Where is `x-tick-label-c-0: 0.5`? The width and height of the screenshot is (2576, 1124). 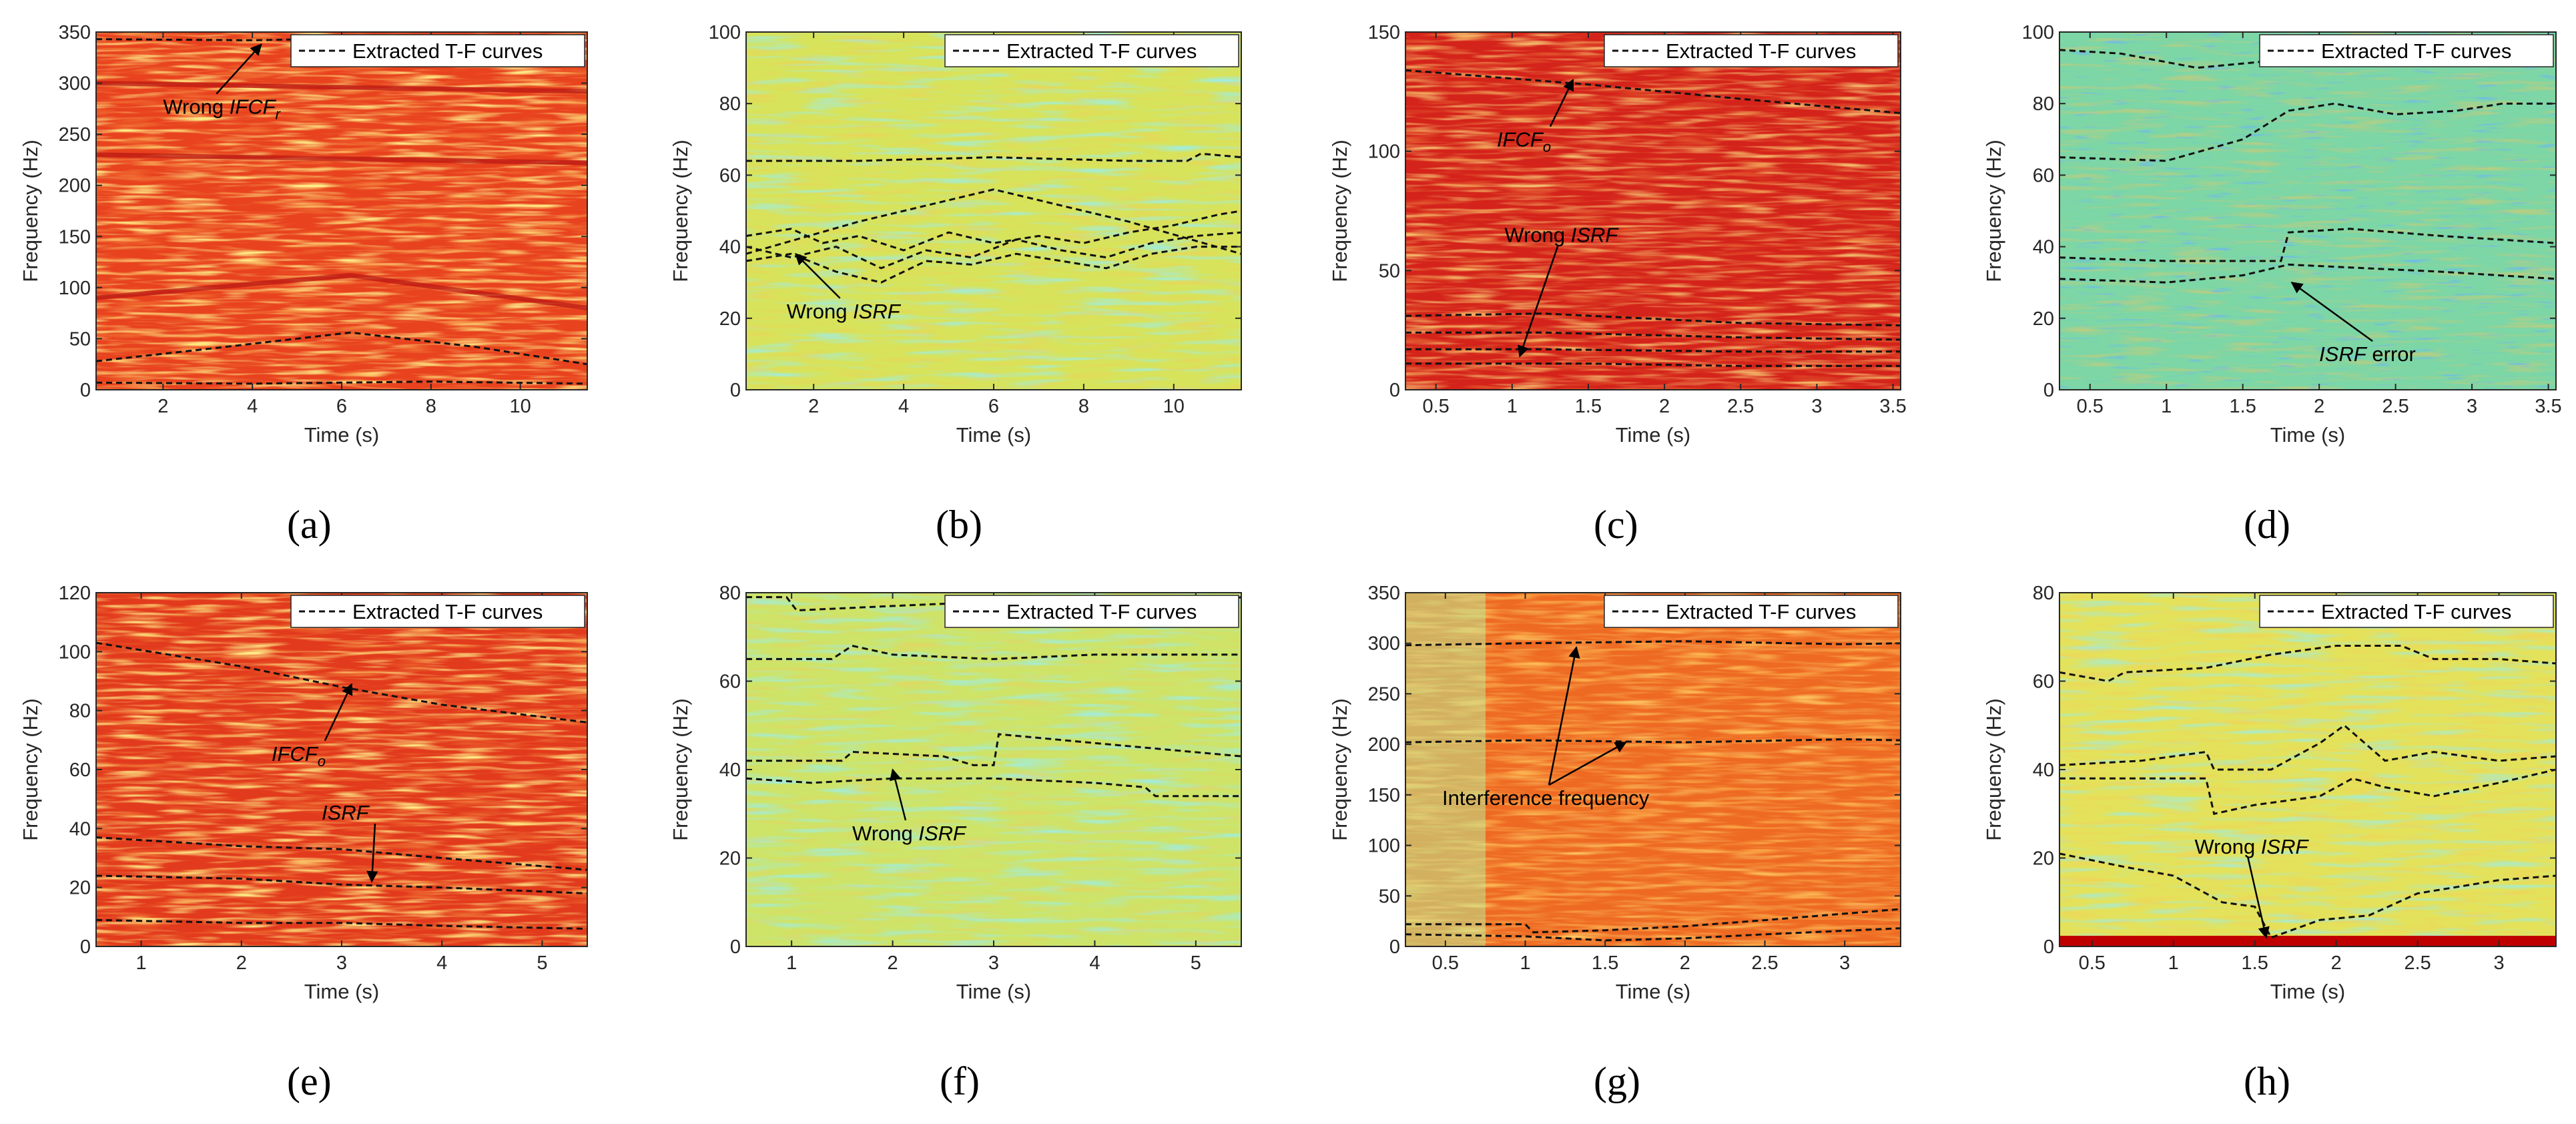 x-tick-label-c-0: 0.5 is located at coordinates (1435, 406).